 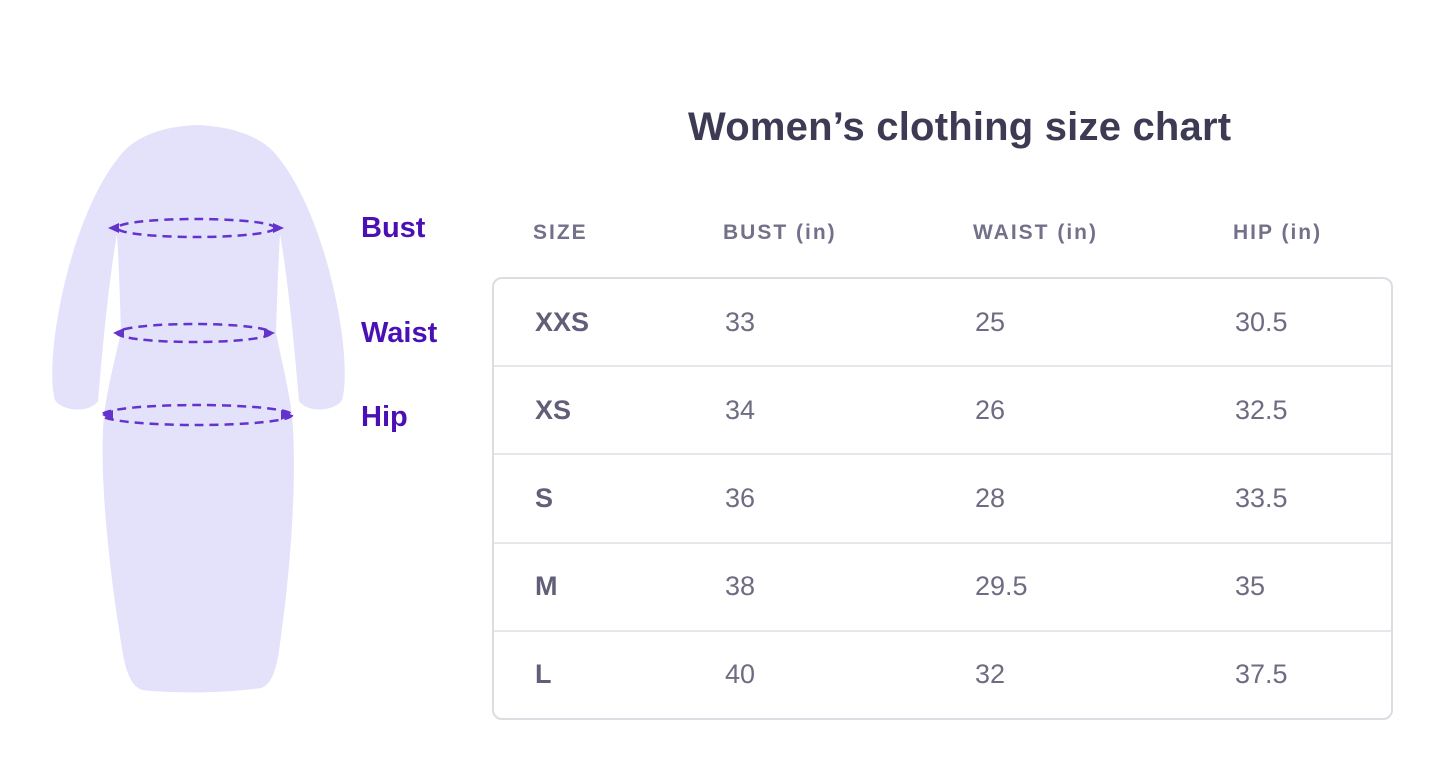 I want to click on table-row: S 36 28 33.5, so click(x=942, y=497).